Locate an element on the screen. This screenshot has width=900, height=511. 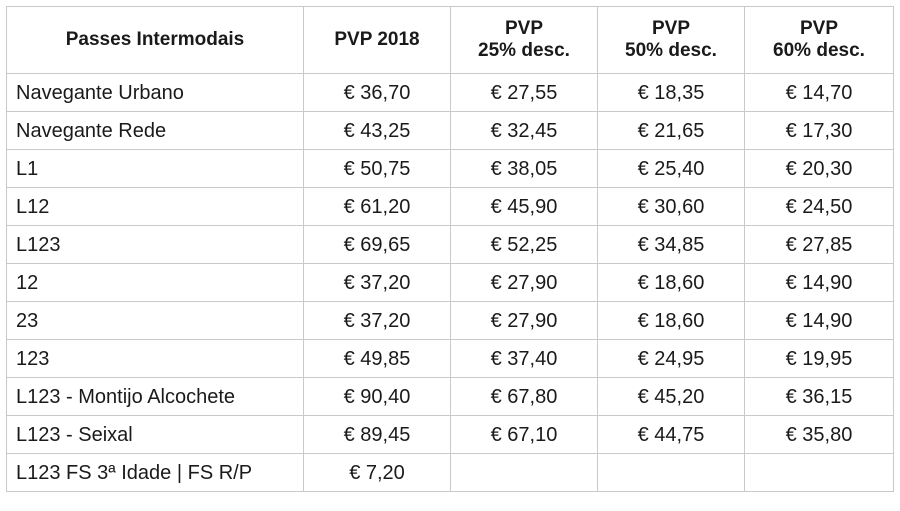
header-pvp-25: PVP 25% desc. is located at coordinates (524, 40).